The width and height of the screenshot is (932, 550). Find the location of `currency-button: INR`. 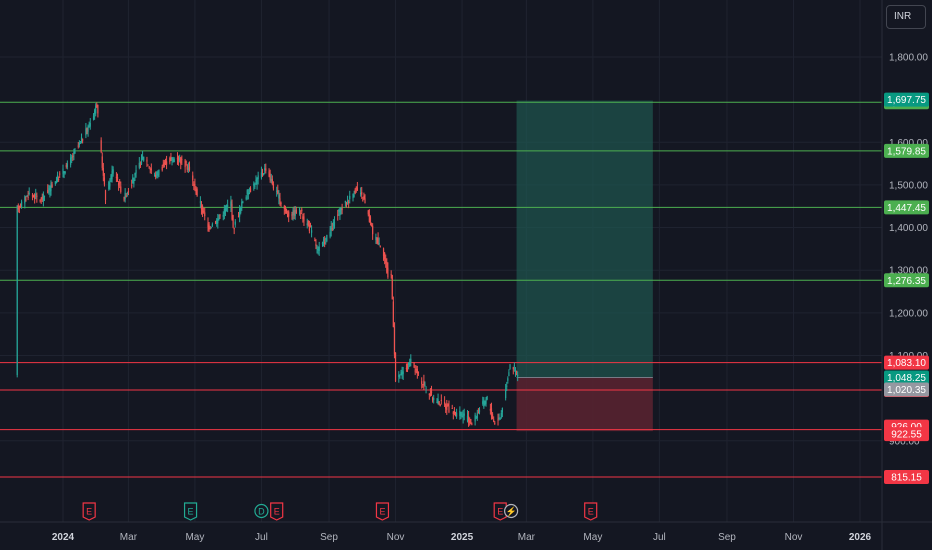

currency-button: INR is located at coordinates (906, 17).